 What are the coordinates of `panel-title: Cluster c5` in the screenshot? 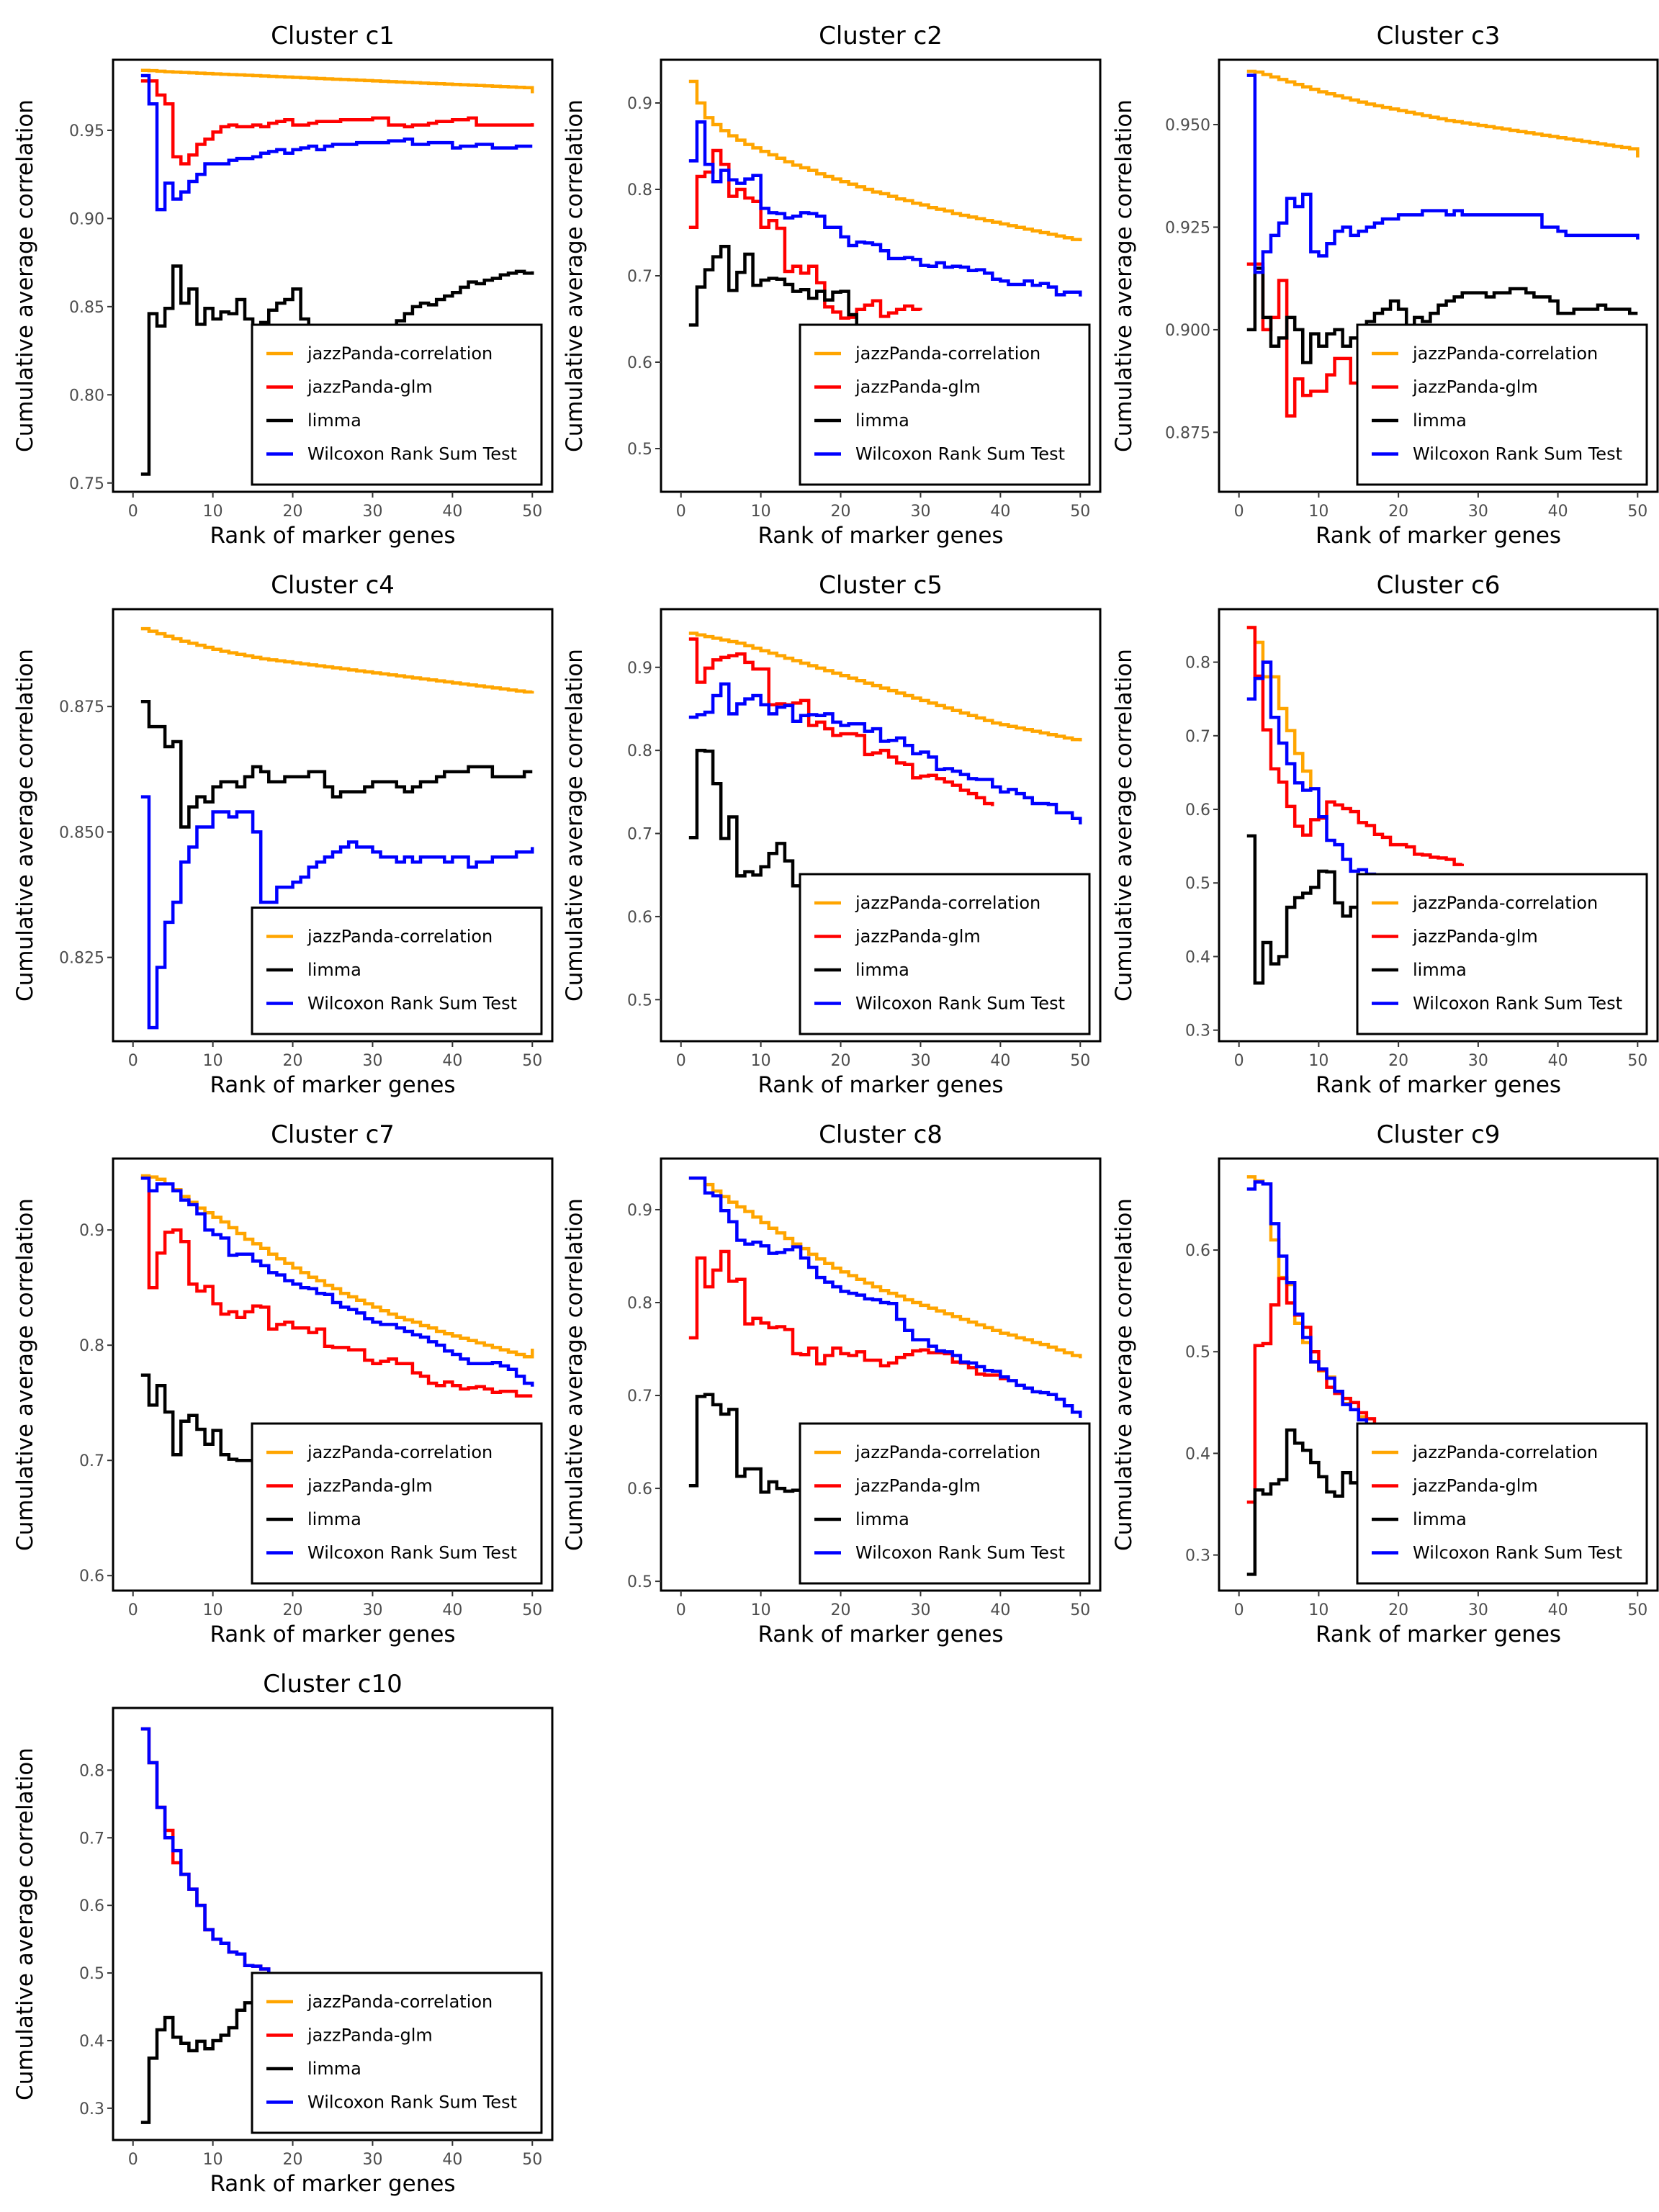 It's located at (881, 585).